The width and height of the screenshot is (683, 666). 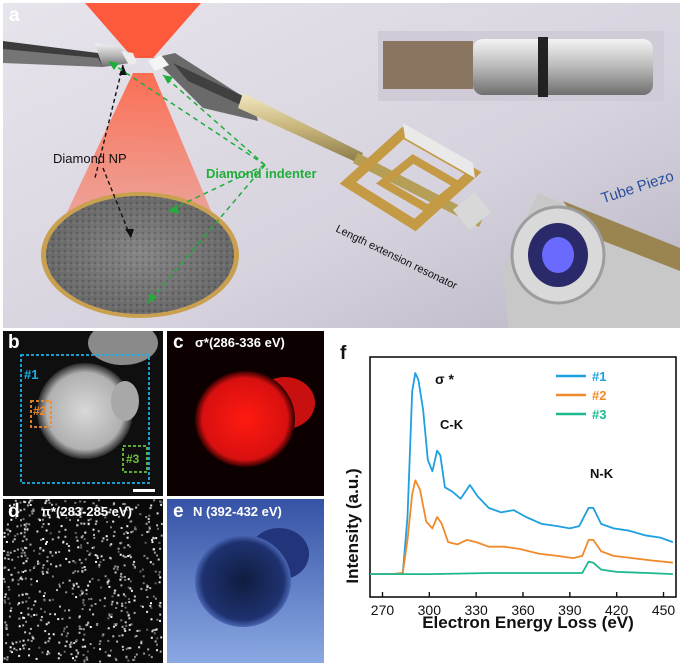 What do you see at coordinates (383, 610) in the screenshot?
I see `x-tick-label: 270` at bounding box center [383, 610].